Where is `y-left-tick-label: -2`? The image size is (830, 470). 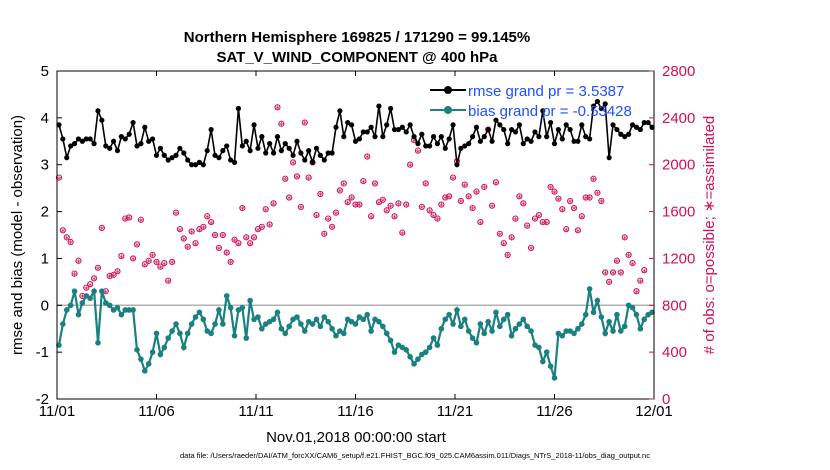 y-left-tick-label: -2 is located at coordinates (42, 399).